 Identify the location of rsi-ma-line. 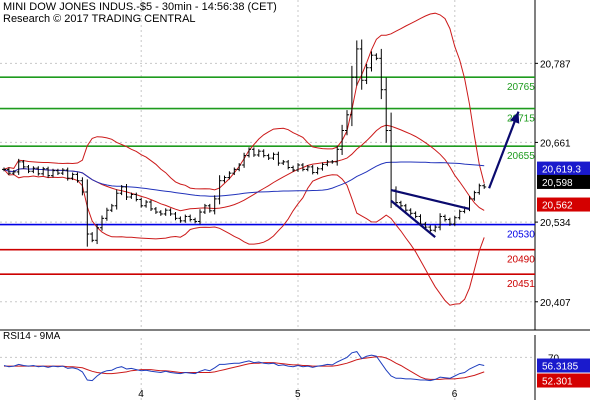
(244, 368).